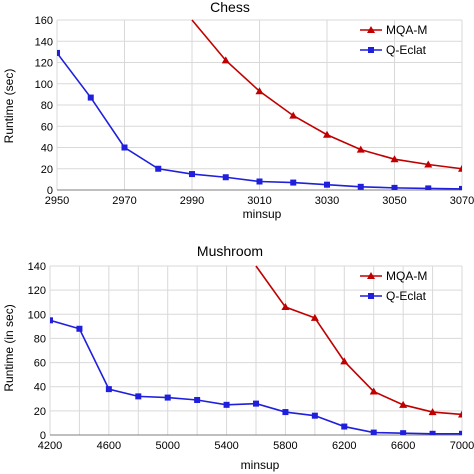 This screenshot has height=474, width=474. I want to click on x-tick-label: 5800, so click(285, 446).